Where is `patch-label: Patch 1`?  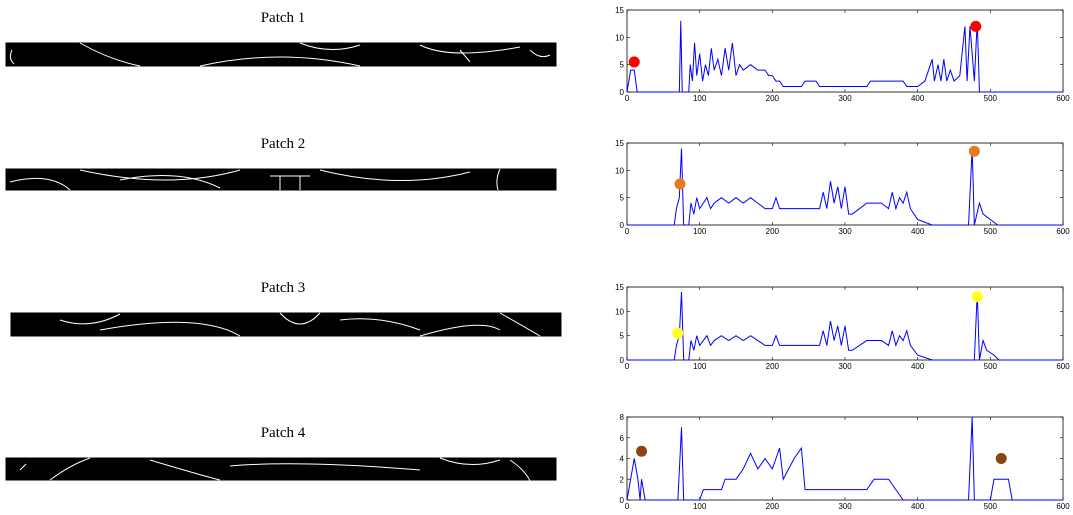
patch-label: Patch 1 is located at coordinates (283, 18).